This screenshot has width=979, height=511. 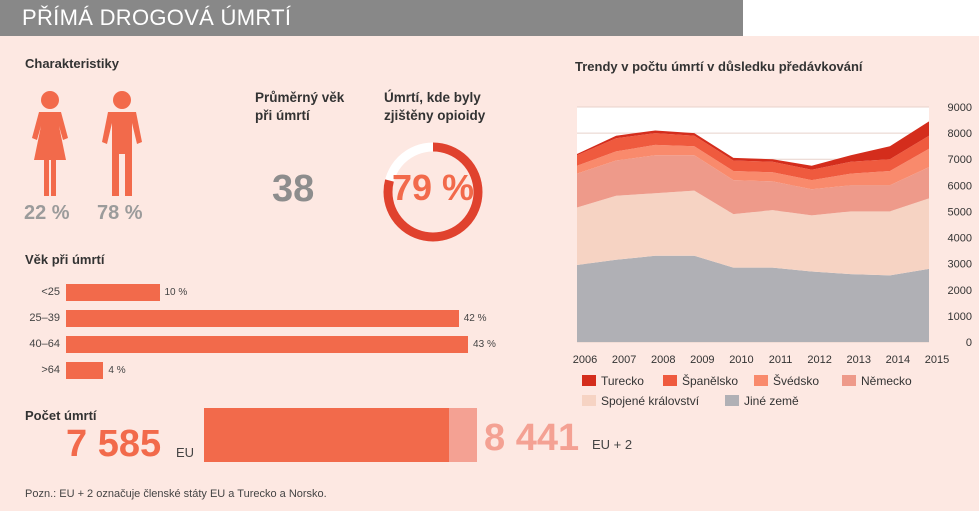 I want to click on y-tick-label: 6000, so click(x=960, y=186).